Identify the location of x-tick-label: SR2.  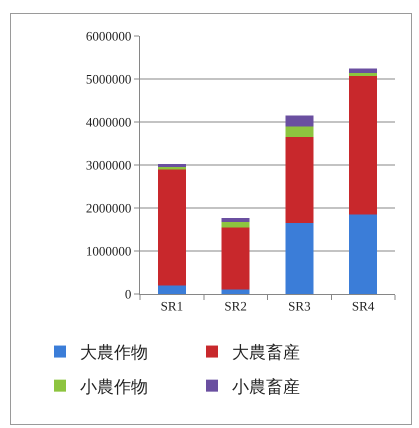
(235, 306).